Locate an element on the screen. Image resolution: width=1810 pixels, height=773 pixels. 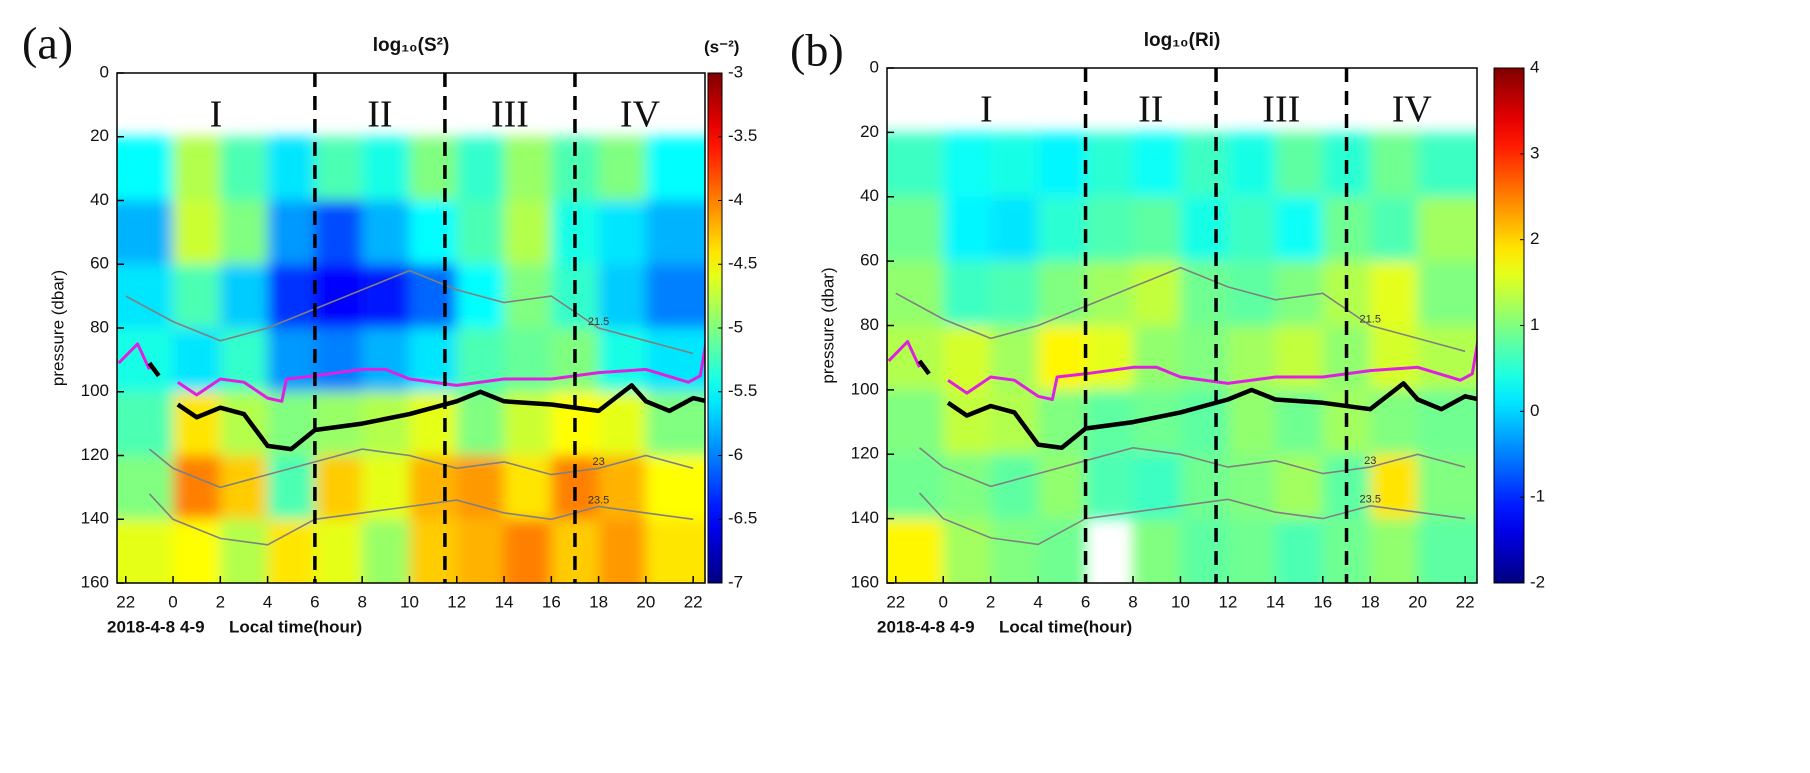
y-tick-label: 140 is located at coordinates (95, 518).